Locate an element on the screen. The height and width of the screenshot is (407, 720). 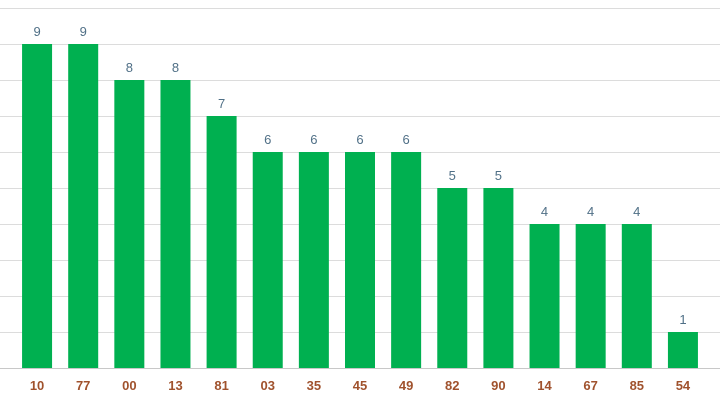
value-label-00: 8 is located at coordinates (129, 67).